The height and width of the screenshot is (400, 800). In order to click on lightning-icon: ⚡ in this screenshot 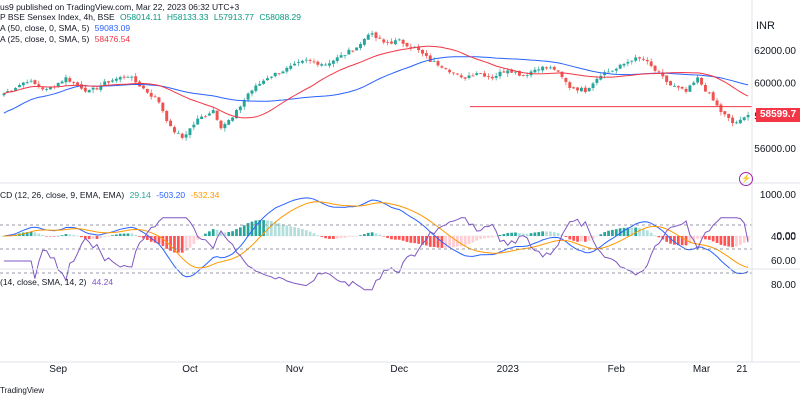, I will do `click(746, 179)`.